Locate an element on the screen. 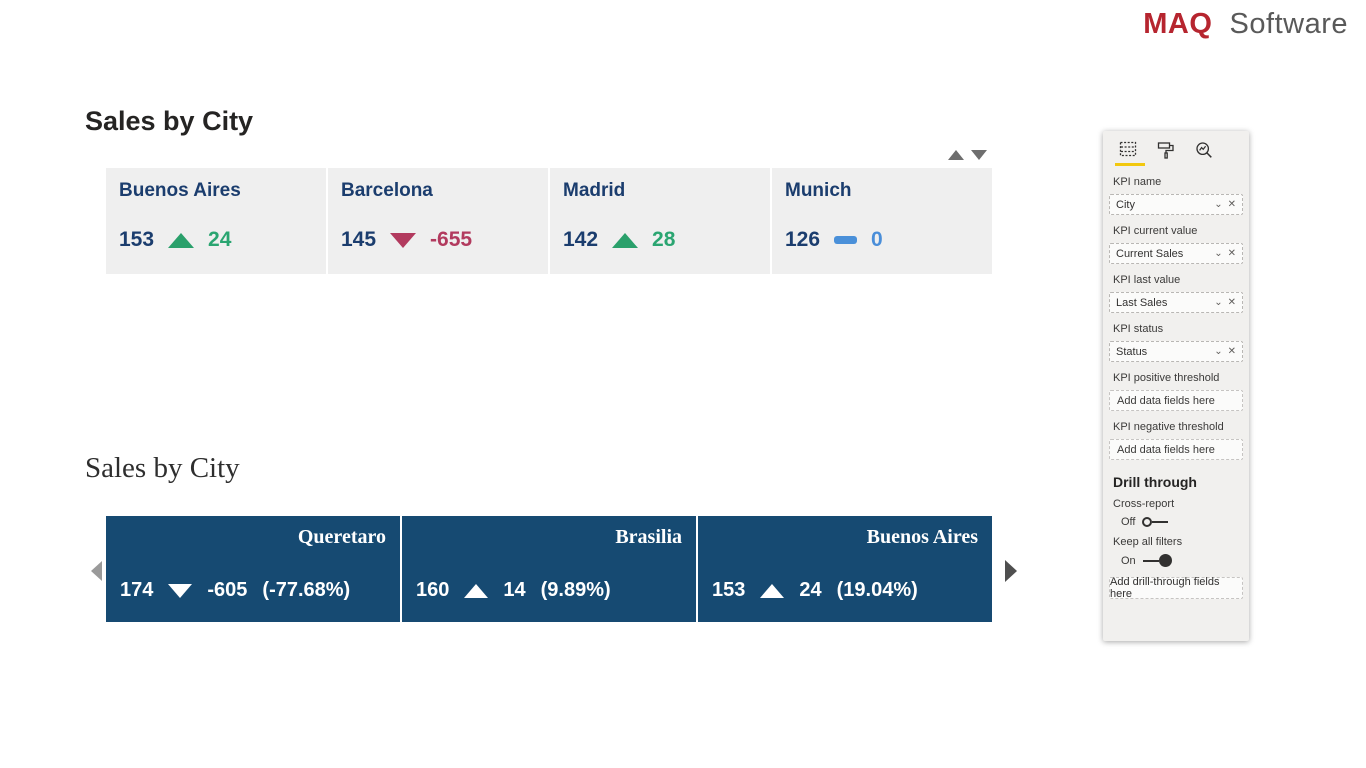 The width and height of the screenshot is (1366, 768). field-well-kpi-negative-threshold: Add data fields here is located at coordinates (1176, 449).